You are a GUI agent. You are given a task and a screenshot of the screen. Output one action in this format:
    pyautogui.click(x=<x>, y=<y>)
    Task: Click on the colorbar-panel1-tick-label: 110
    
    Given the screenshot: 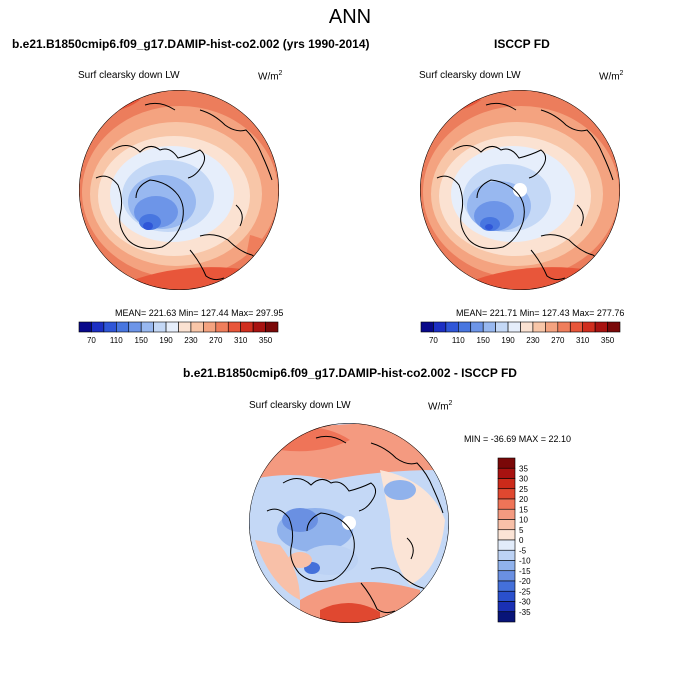 What is the action you would take?
    pyautogui.click(x=116, y=340)
    